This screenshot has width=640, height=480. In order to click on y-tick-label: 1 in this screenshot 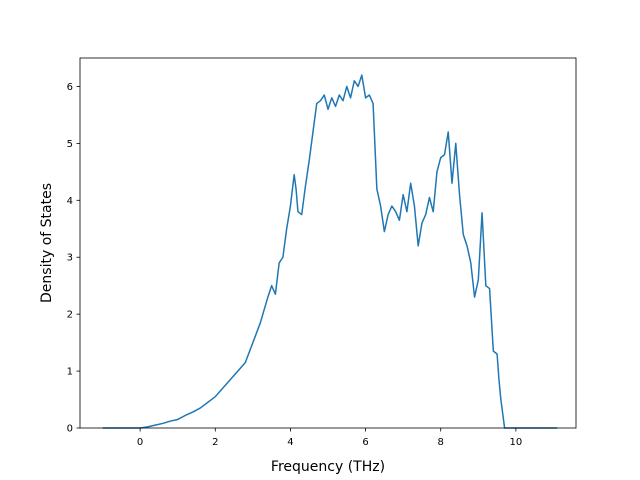, I will do `click(70, 372)`.